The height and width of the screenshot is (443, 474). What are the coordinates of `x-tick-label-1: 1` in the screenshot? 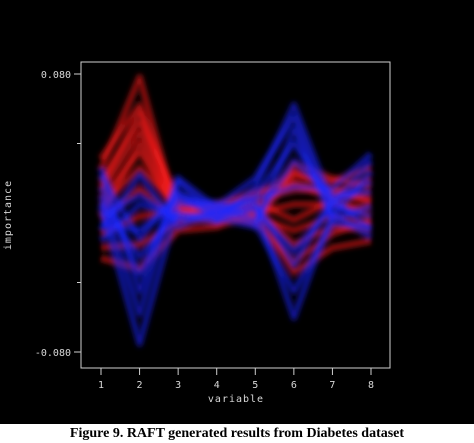 It's located at (101, 385).